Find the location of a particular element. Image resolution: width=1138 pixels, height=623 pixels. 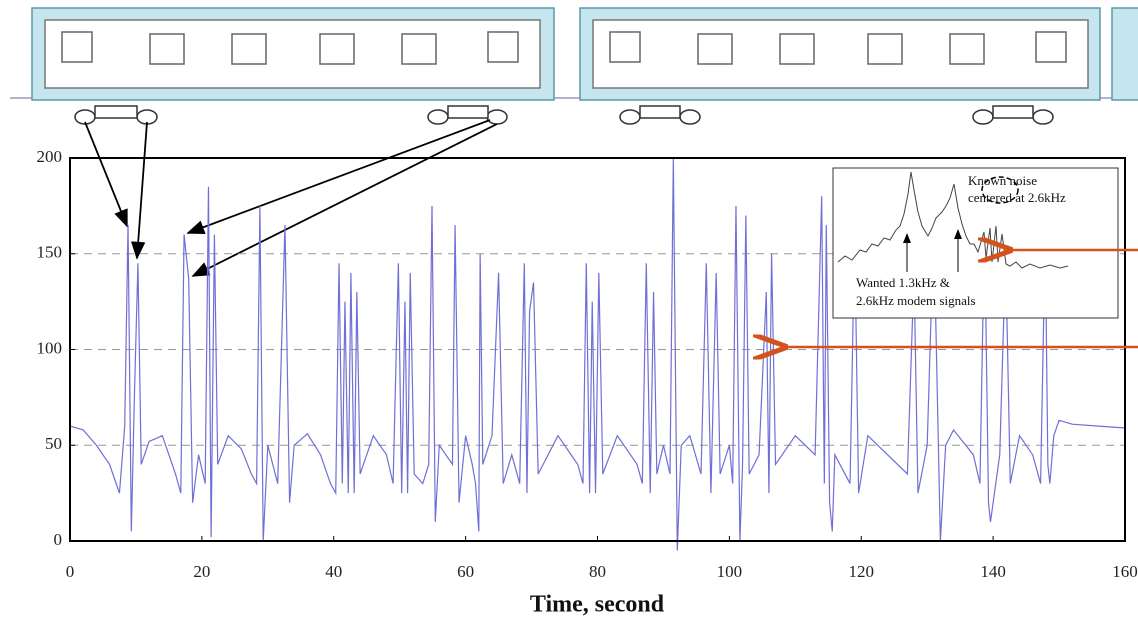

y-tick-label: 0 is located at coordinates (58, 539).